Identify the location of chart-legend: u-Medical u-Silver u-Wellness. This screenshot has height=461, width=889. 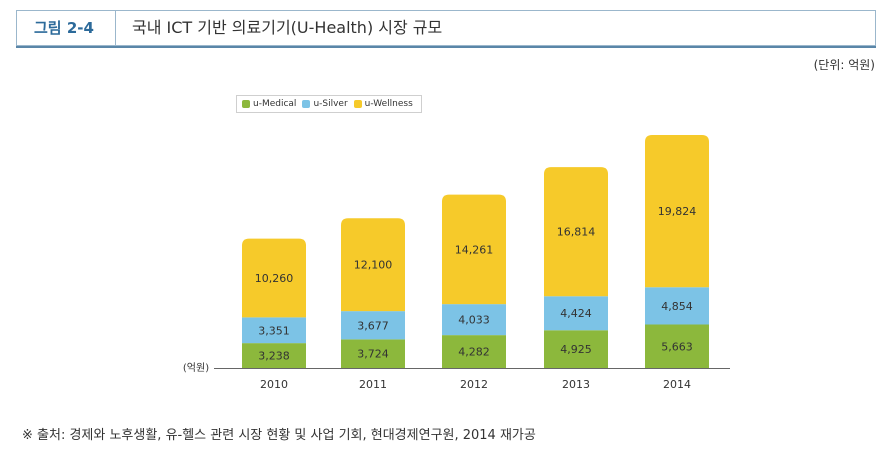
(329, 104).